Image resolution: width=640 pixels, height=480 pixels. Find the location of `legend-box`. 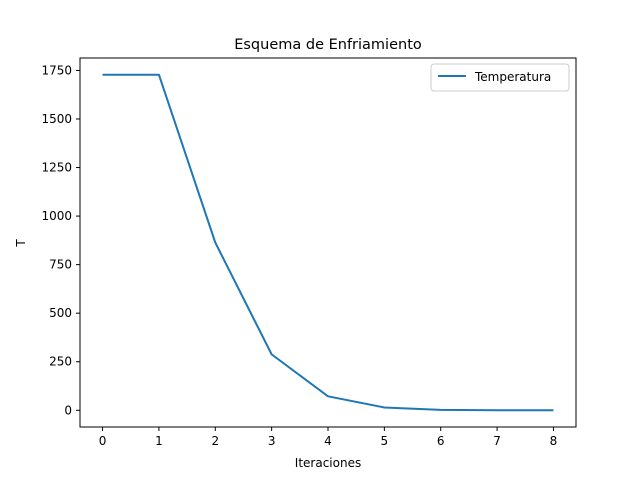

legend-box is located at coordinates (500, 77).